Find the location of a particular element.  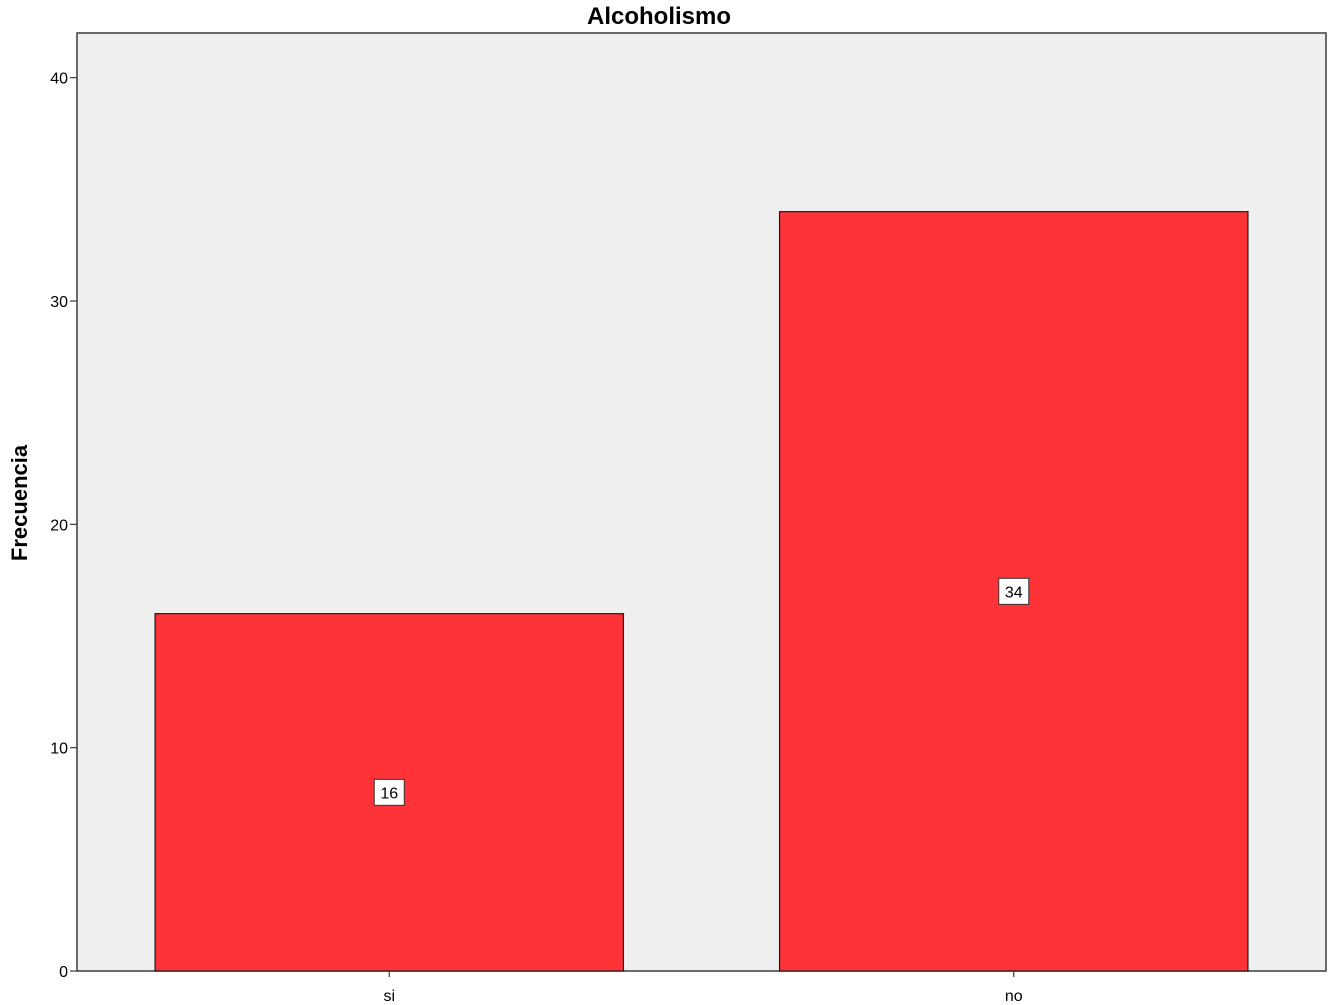

data-label-value: 16 is located at coordinates (389, 793).